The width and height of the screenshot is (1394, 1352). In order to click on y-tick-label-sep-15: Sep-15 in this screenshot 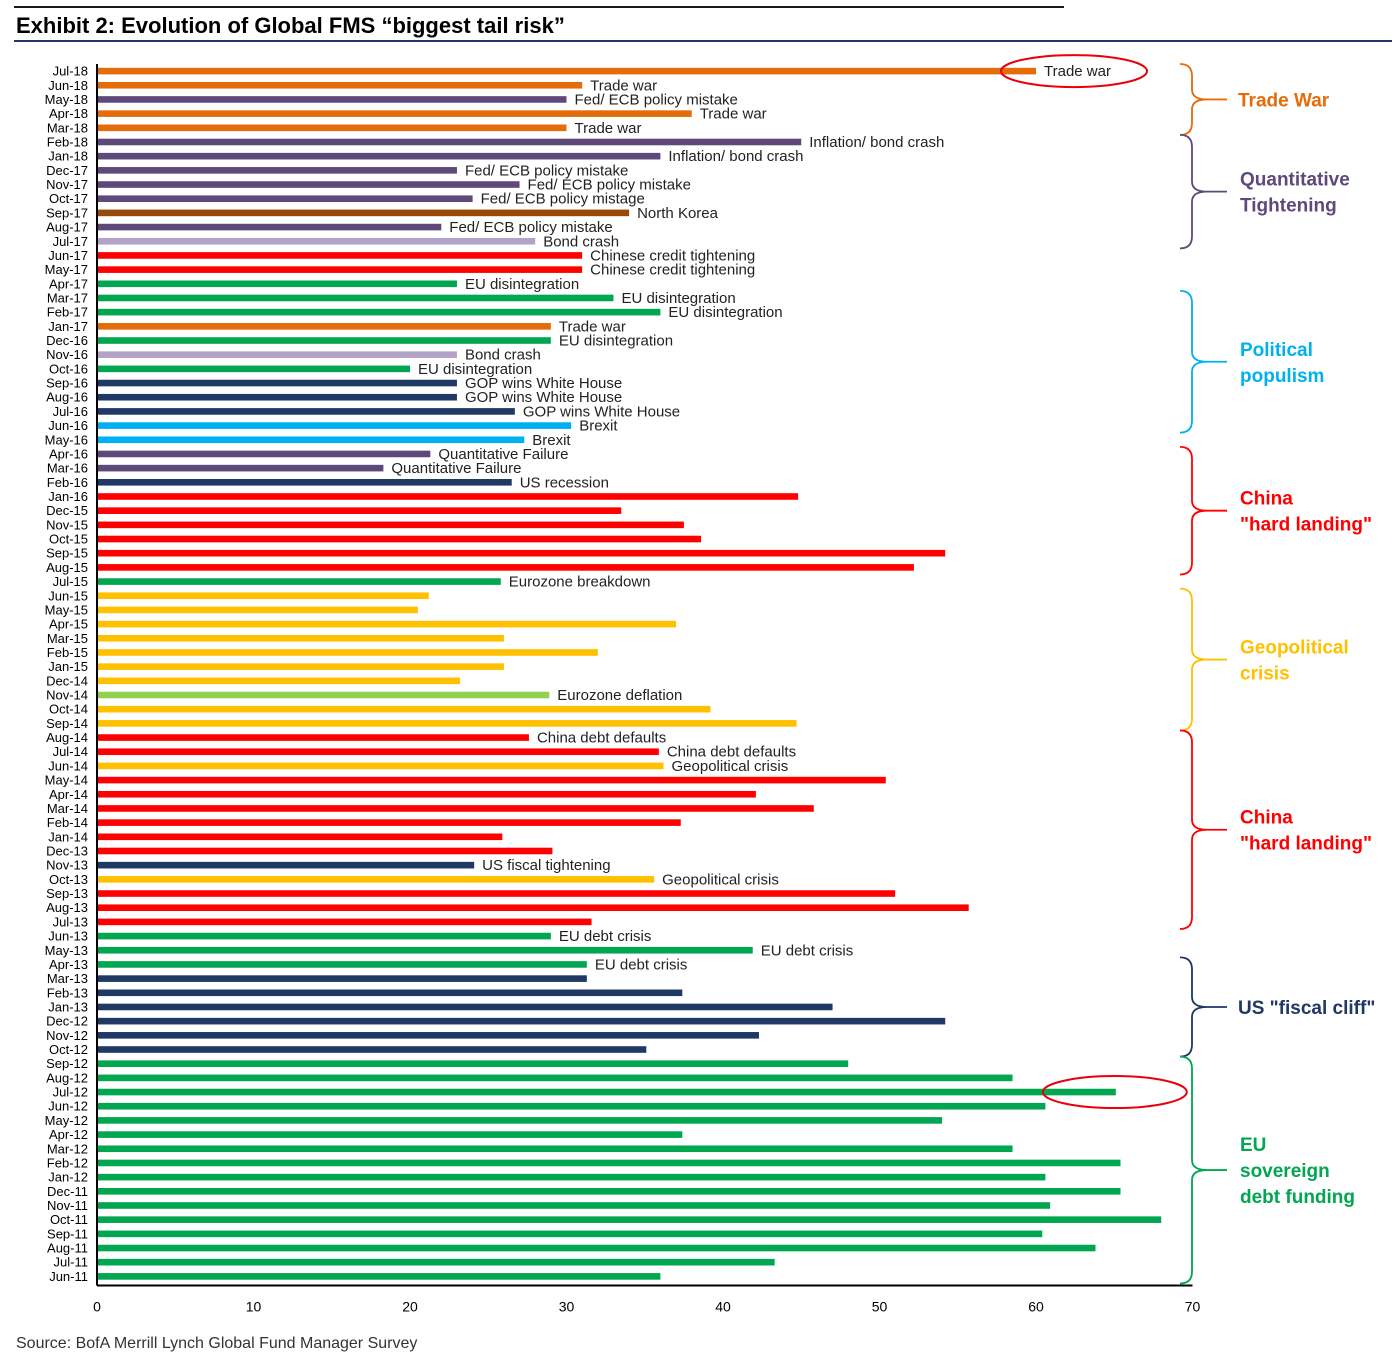, I will do `click(67, 553)`.